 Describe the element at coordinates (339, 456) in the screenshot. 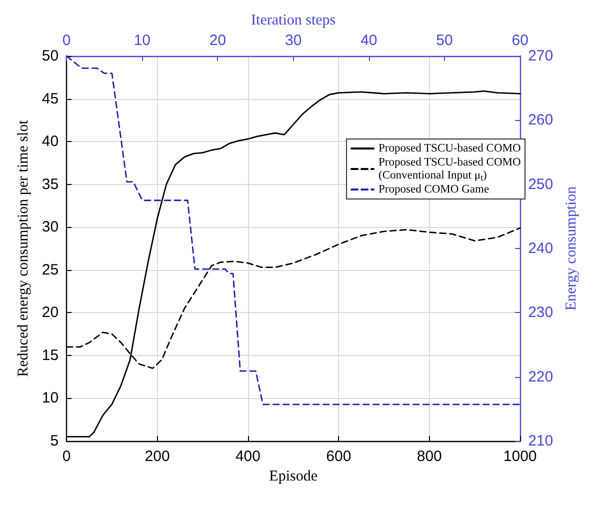

I see `x-tick-label: 600` at that location.